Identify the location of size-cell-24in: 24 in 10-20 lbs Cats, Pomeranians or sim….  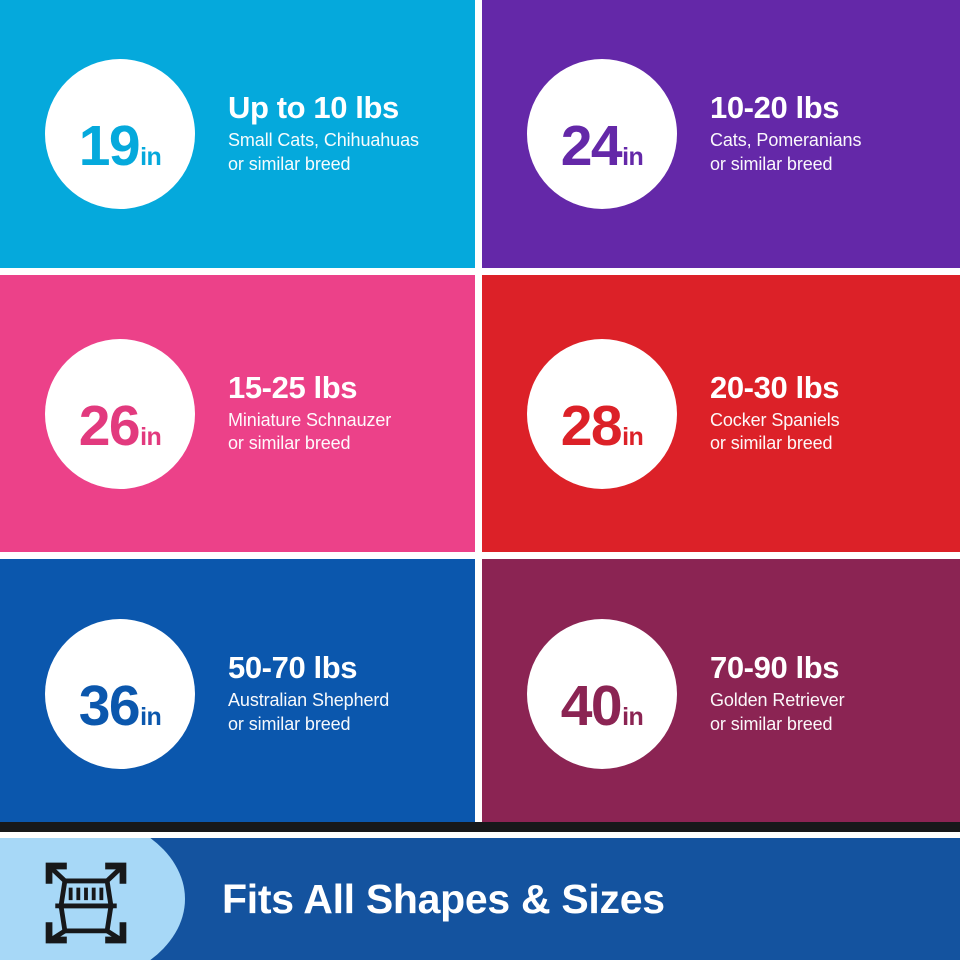
(721, 134).